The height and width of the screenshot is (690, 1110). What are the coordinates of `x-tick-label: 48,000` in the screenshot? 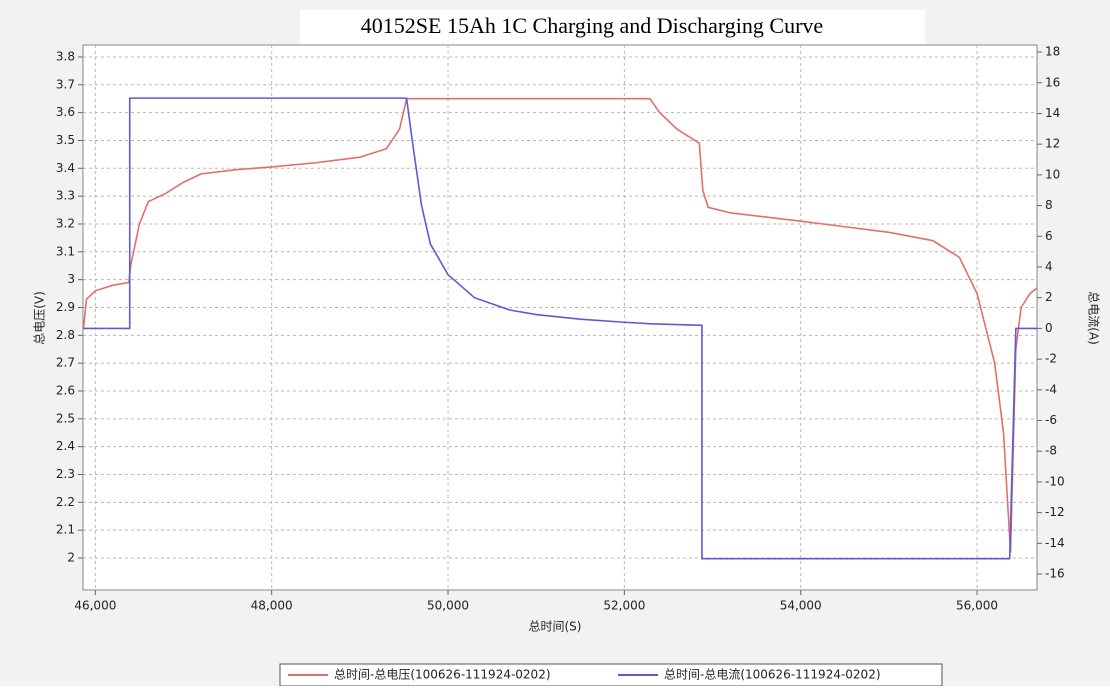 It's located at (272, 606).